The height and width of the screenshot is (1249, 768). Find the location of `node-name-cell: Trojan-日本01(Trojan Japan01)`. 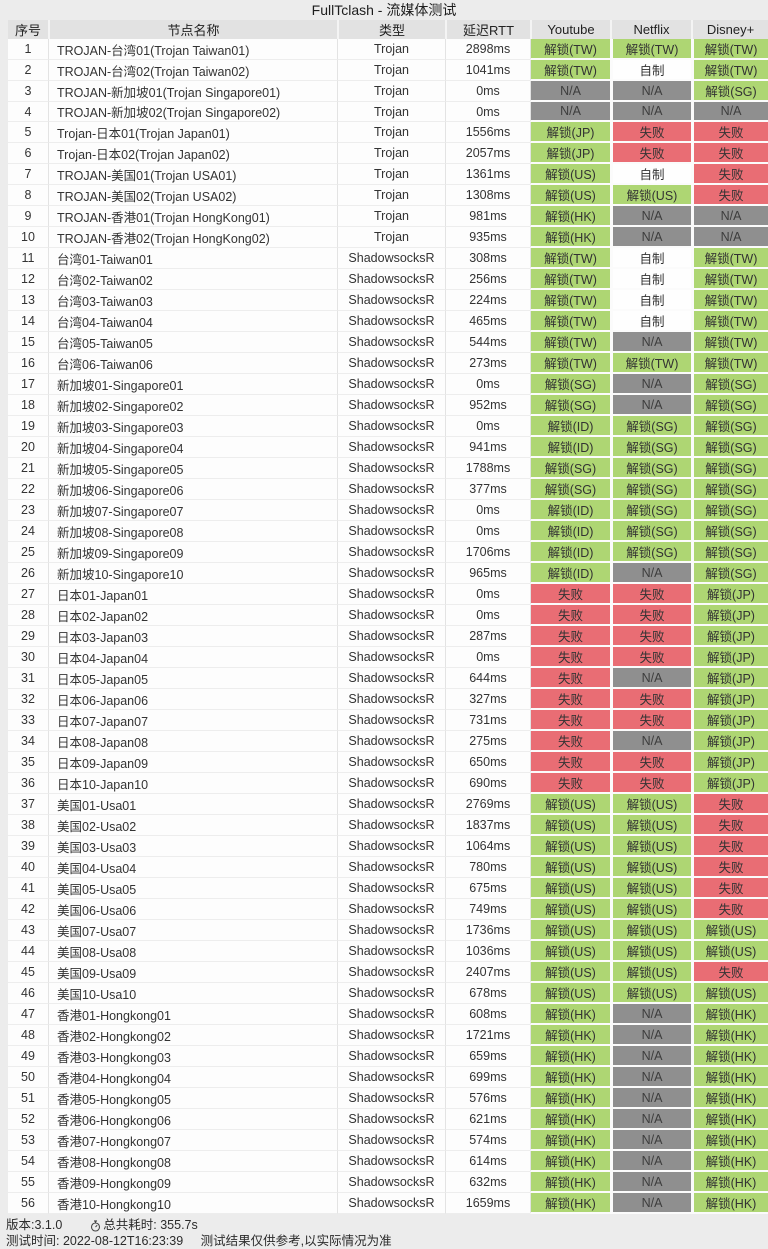

node-name-cell: Trojan-日本01(Trojan Japan01) is located at coordinates (192, 132).